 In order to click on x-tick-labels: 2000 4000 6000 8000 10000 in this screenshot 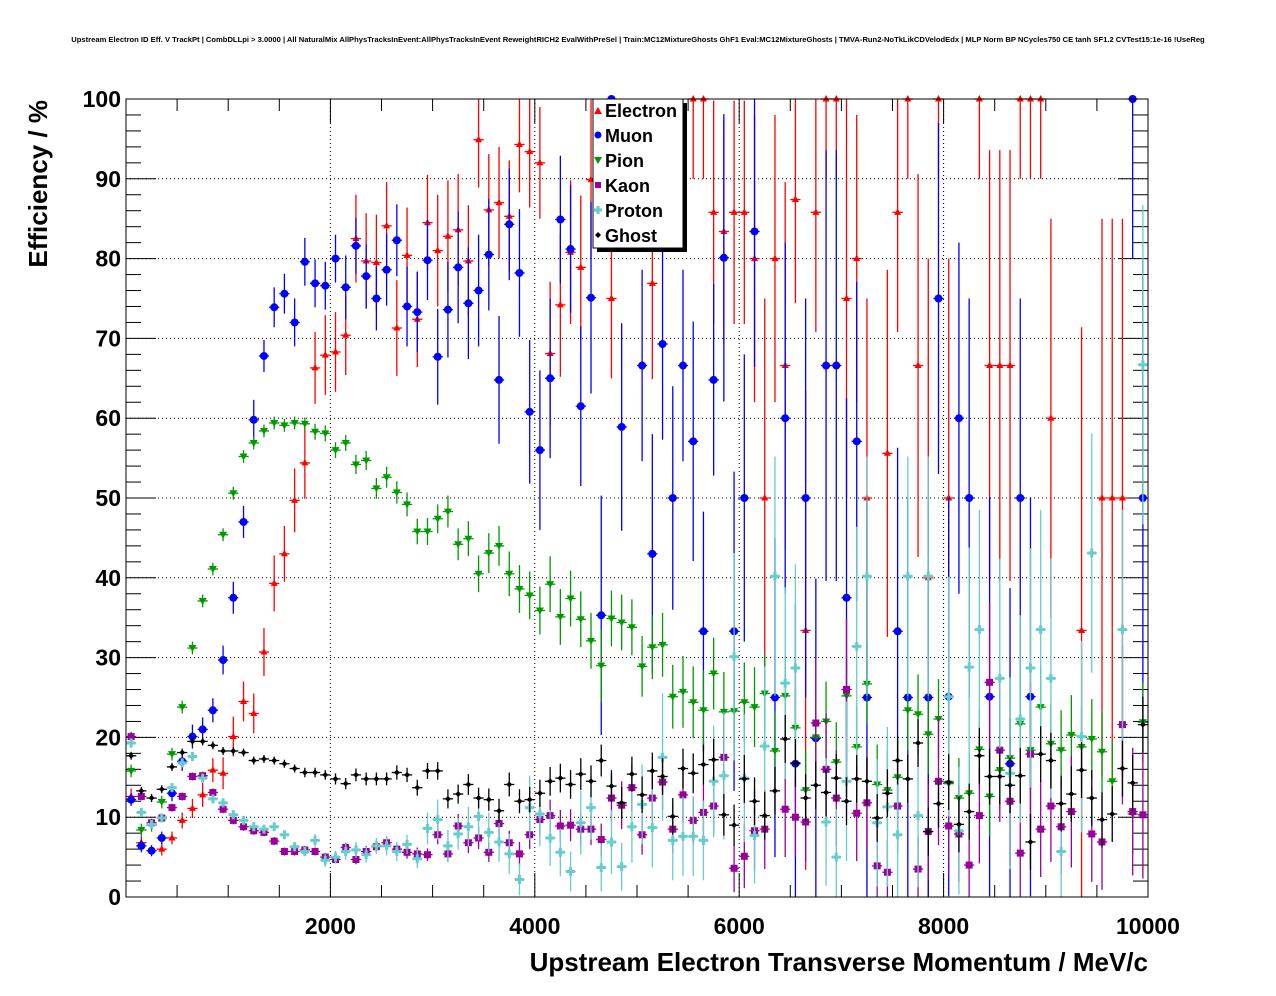, I will do `click(742, 926)`.